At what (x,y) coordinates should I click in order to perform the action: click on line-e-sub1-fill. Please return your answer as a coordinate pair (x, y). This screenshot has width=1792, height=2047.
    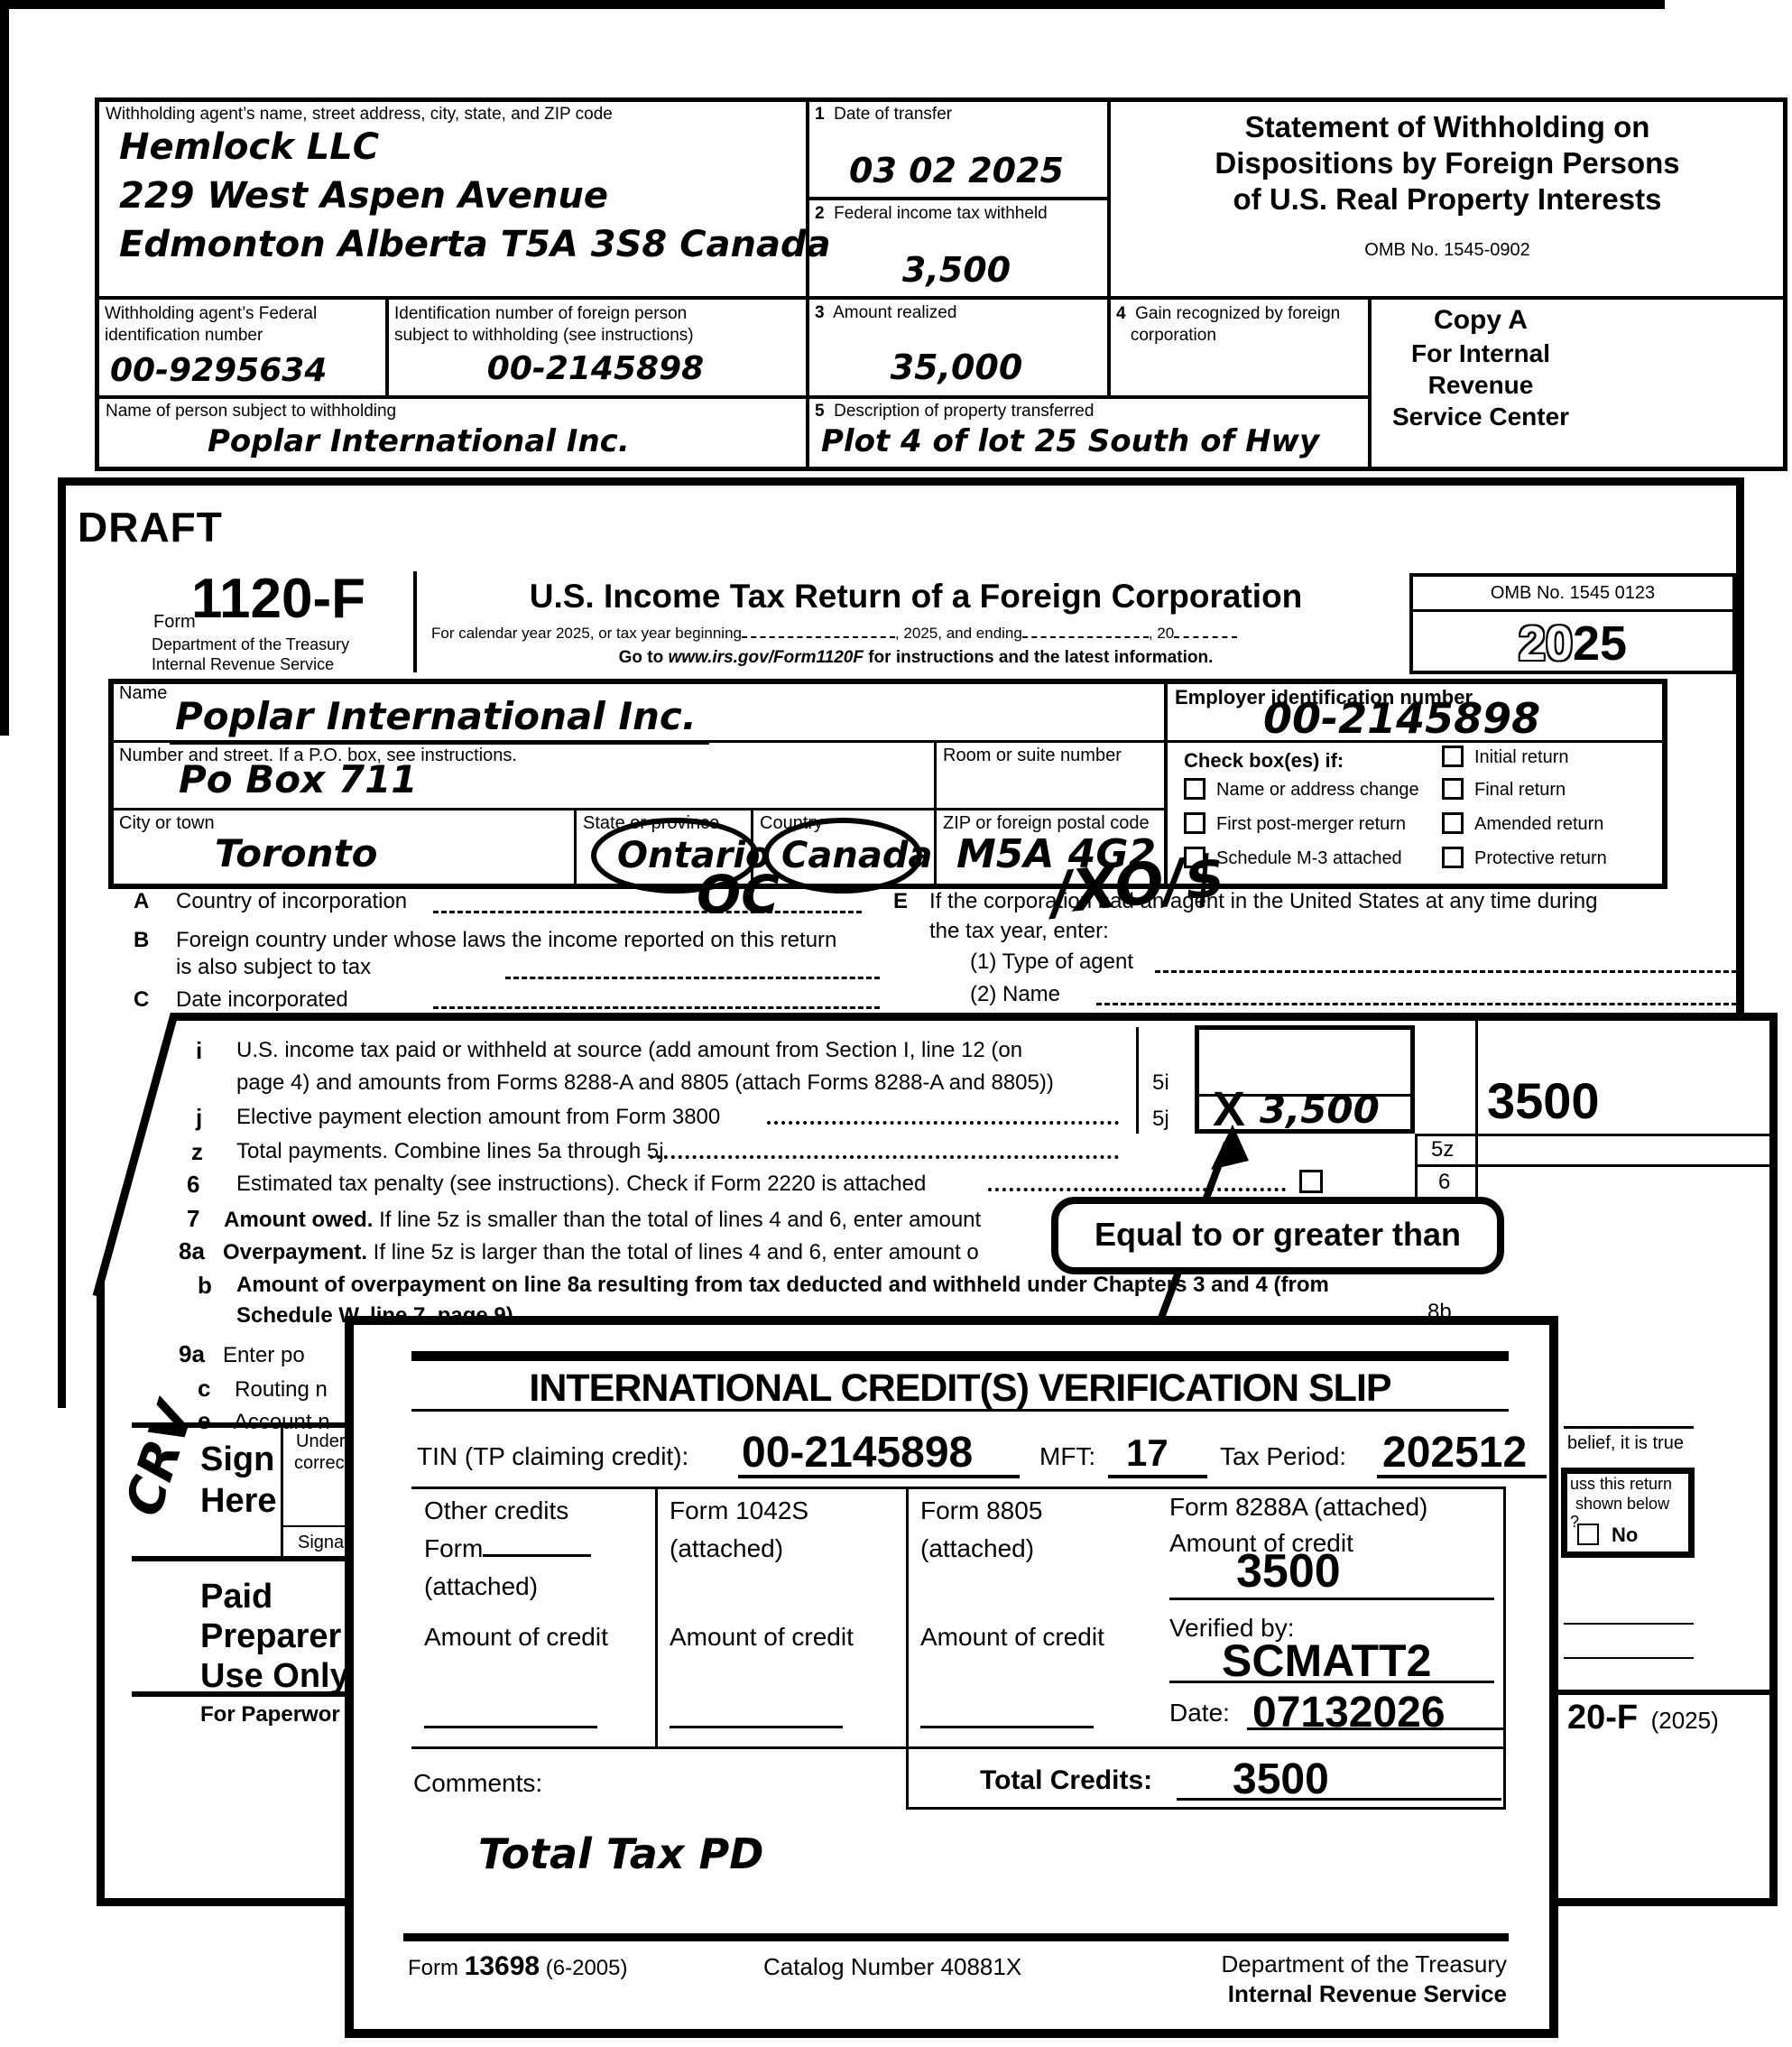
    Looking at the image, I should click on (1446, 960).